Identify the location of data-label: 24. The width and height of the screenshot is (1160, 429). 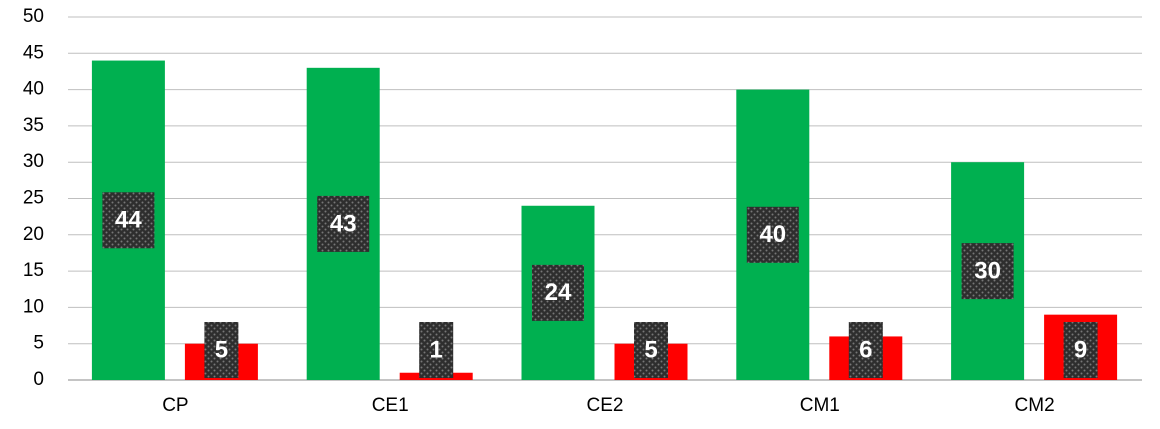
(558, 292).